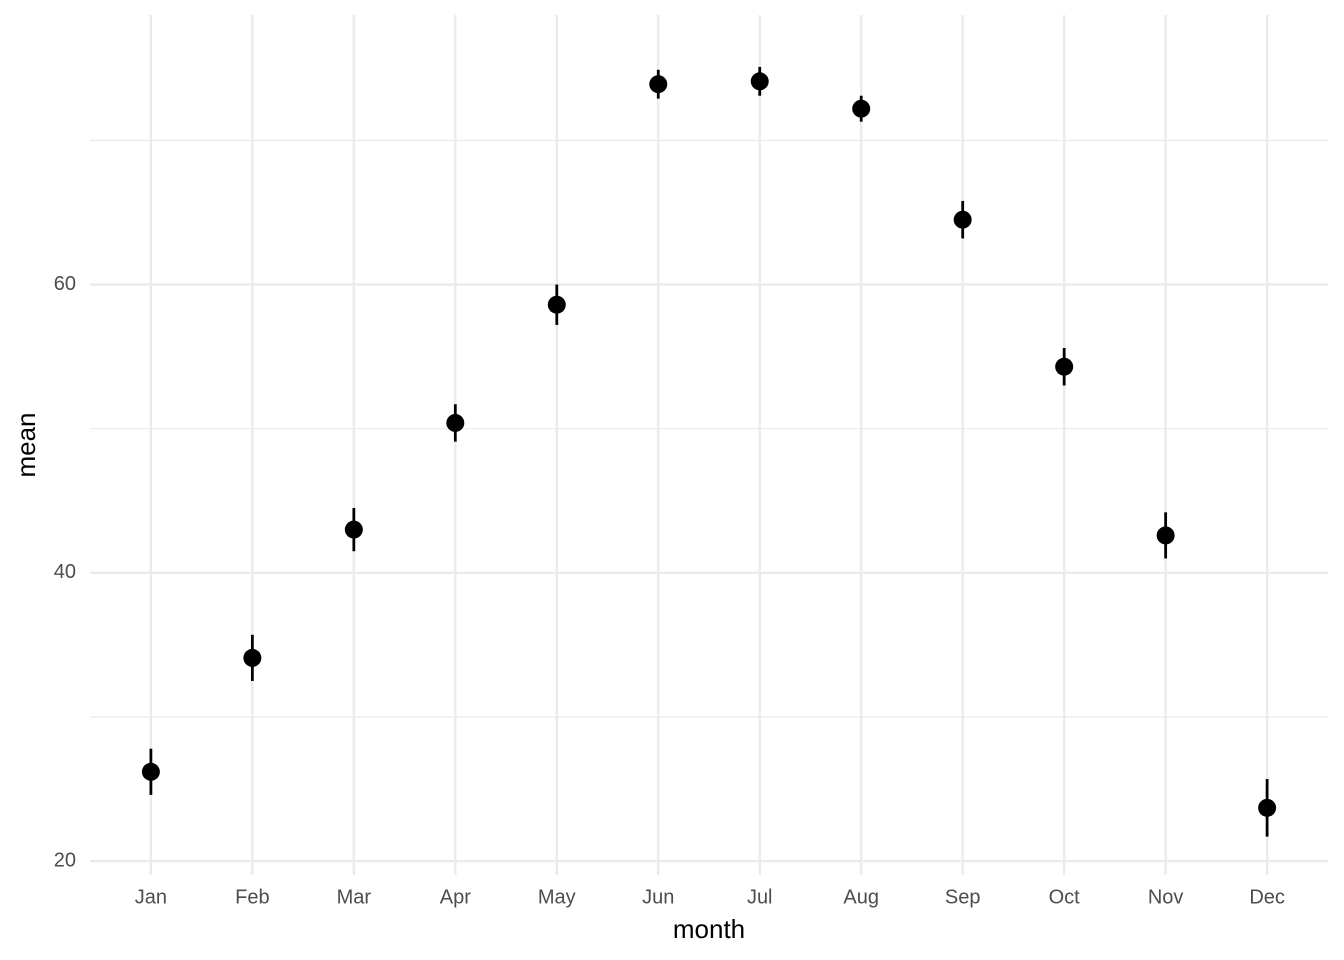 This screenshot has height=960, width=1344. What do you see at coordinates (963, 897) in the screenshot?
I see `x-tick-label: Sep` at bounding box center [963, 897].